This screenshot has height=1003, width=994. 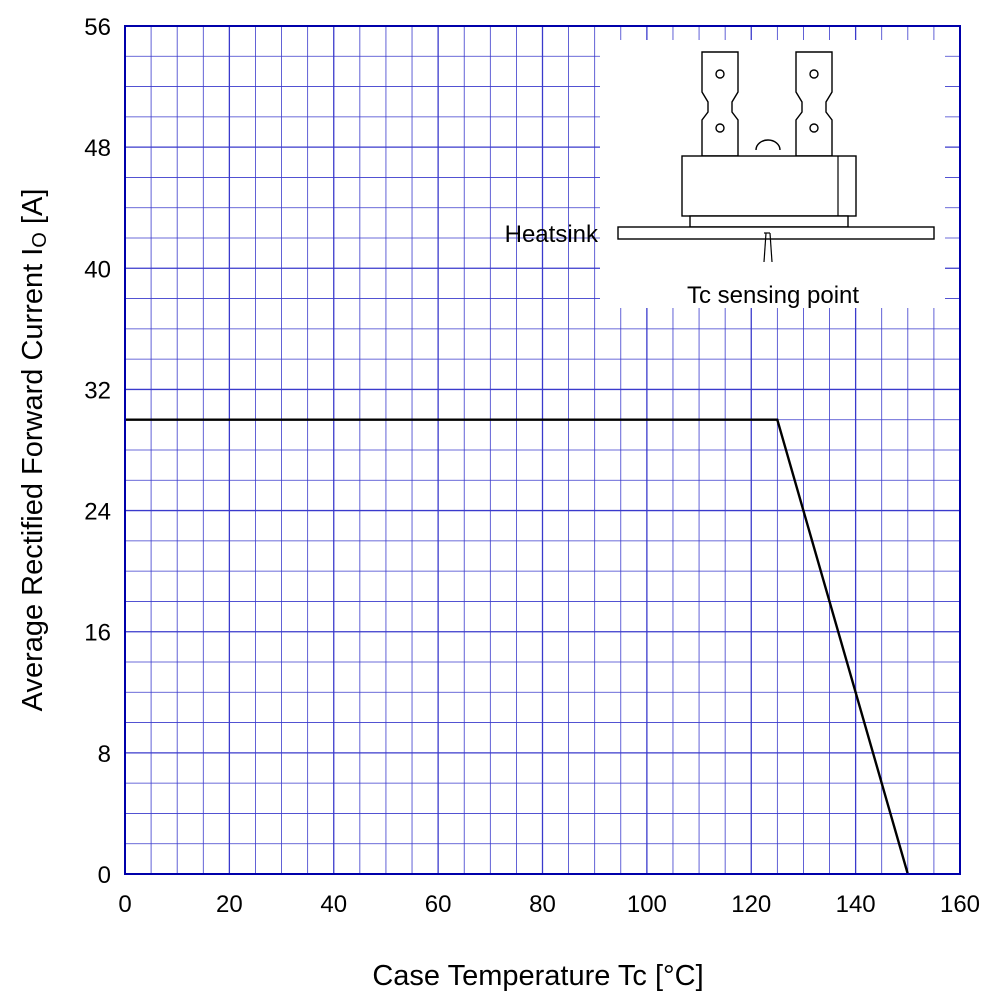 What do you see at coordinates (769, 221) in the screenshot?
I see `rectifier-base` at bounding box center [769, 221].